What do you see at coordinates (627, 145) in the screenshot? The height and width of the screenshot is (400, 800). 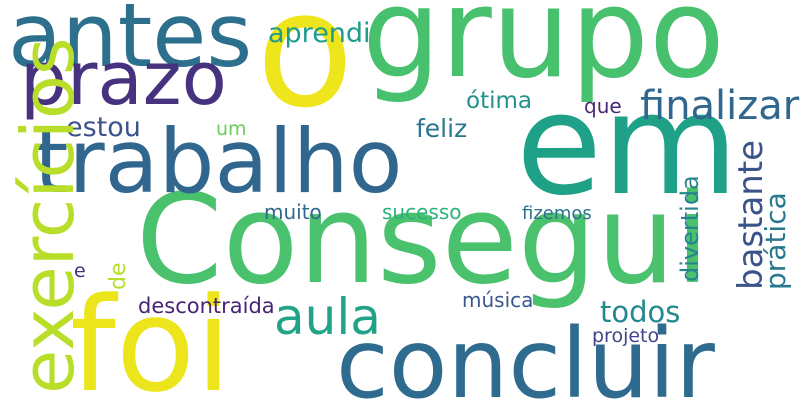 I see `word-em: em` at bounding box center [627, 145].